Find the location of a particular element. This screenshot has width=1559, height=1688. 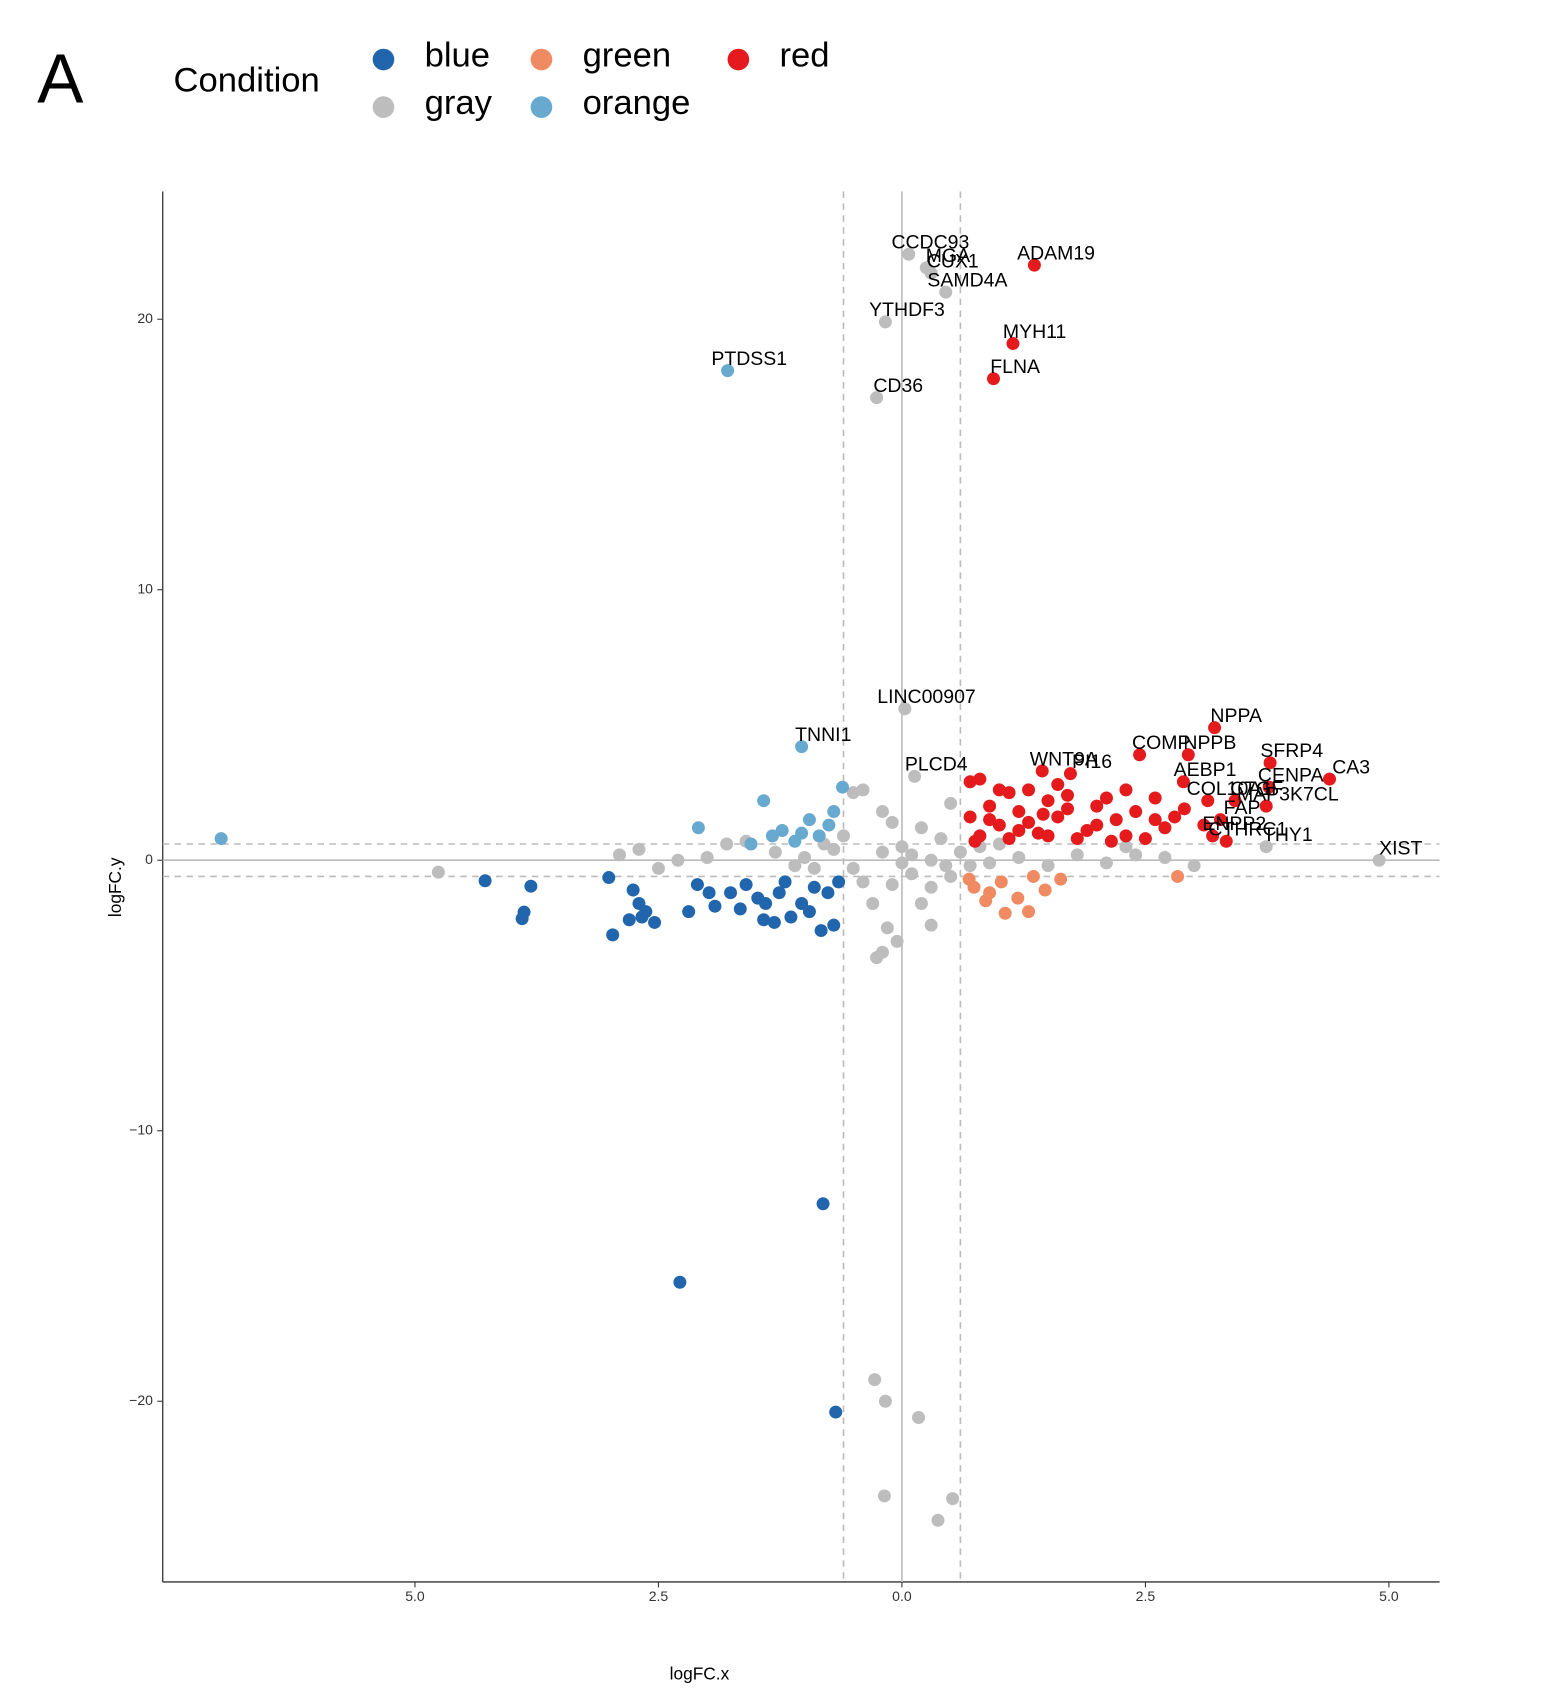

point-label: CTGF is located at coordinates (1256, 789).